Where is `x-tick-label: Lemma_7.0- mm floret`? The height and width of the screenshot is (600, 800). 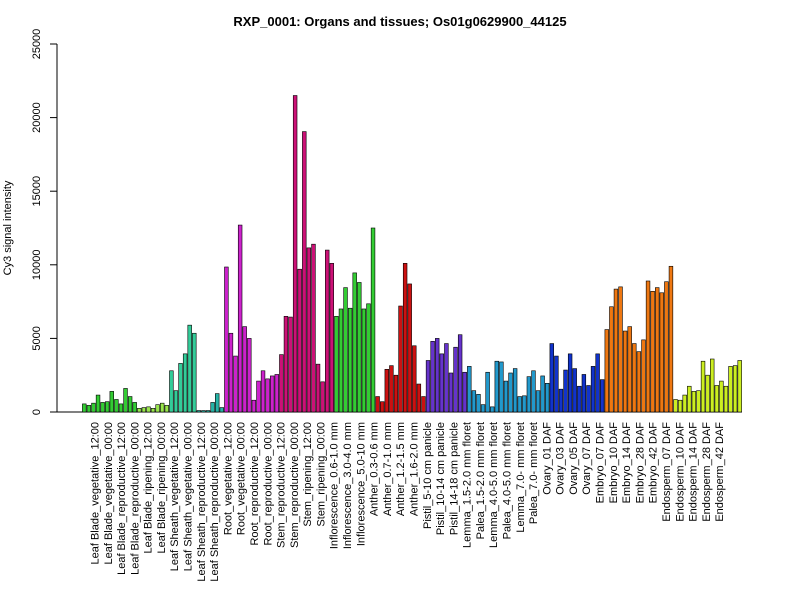 x-tick-label: Lemma_7.0- mm floret is located at coordinates (521, 477).